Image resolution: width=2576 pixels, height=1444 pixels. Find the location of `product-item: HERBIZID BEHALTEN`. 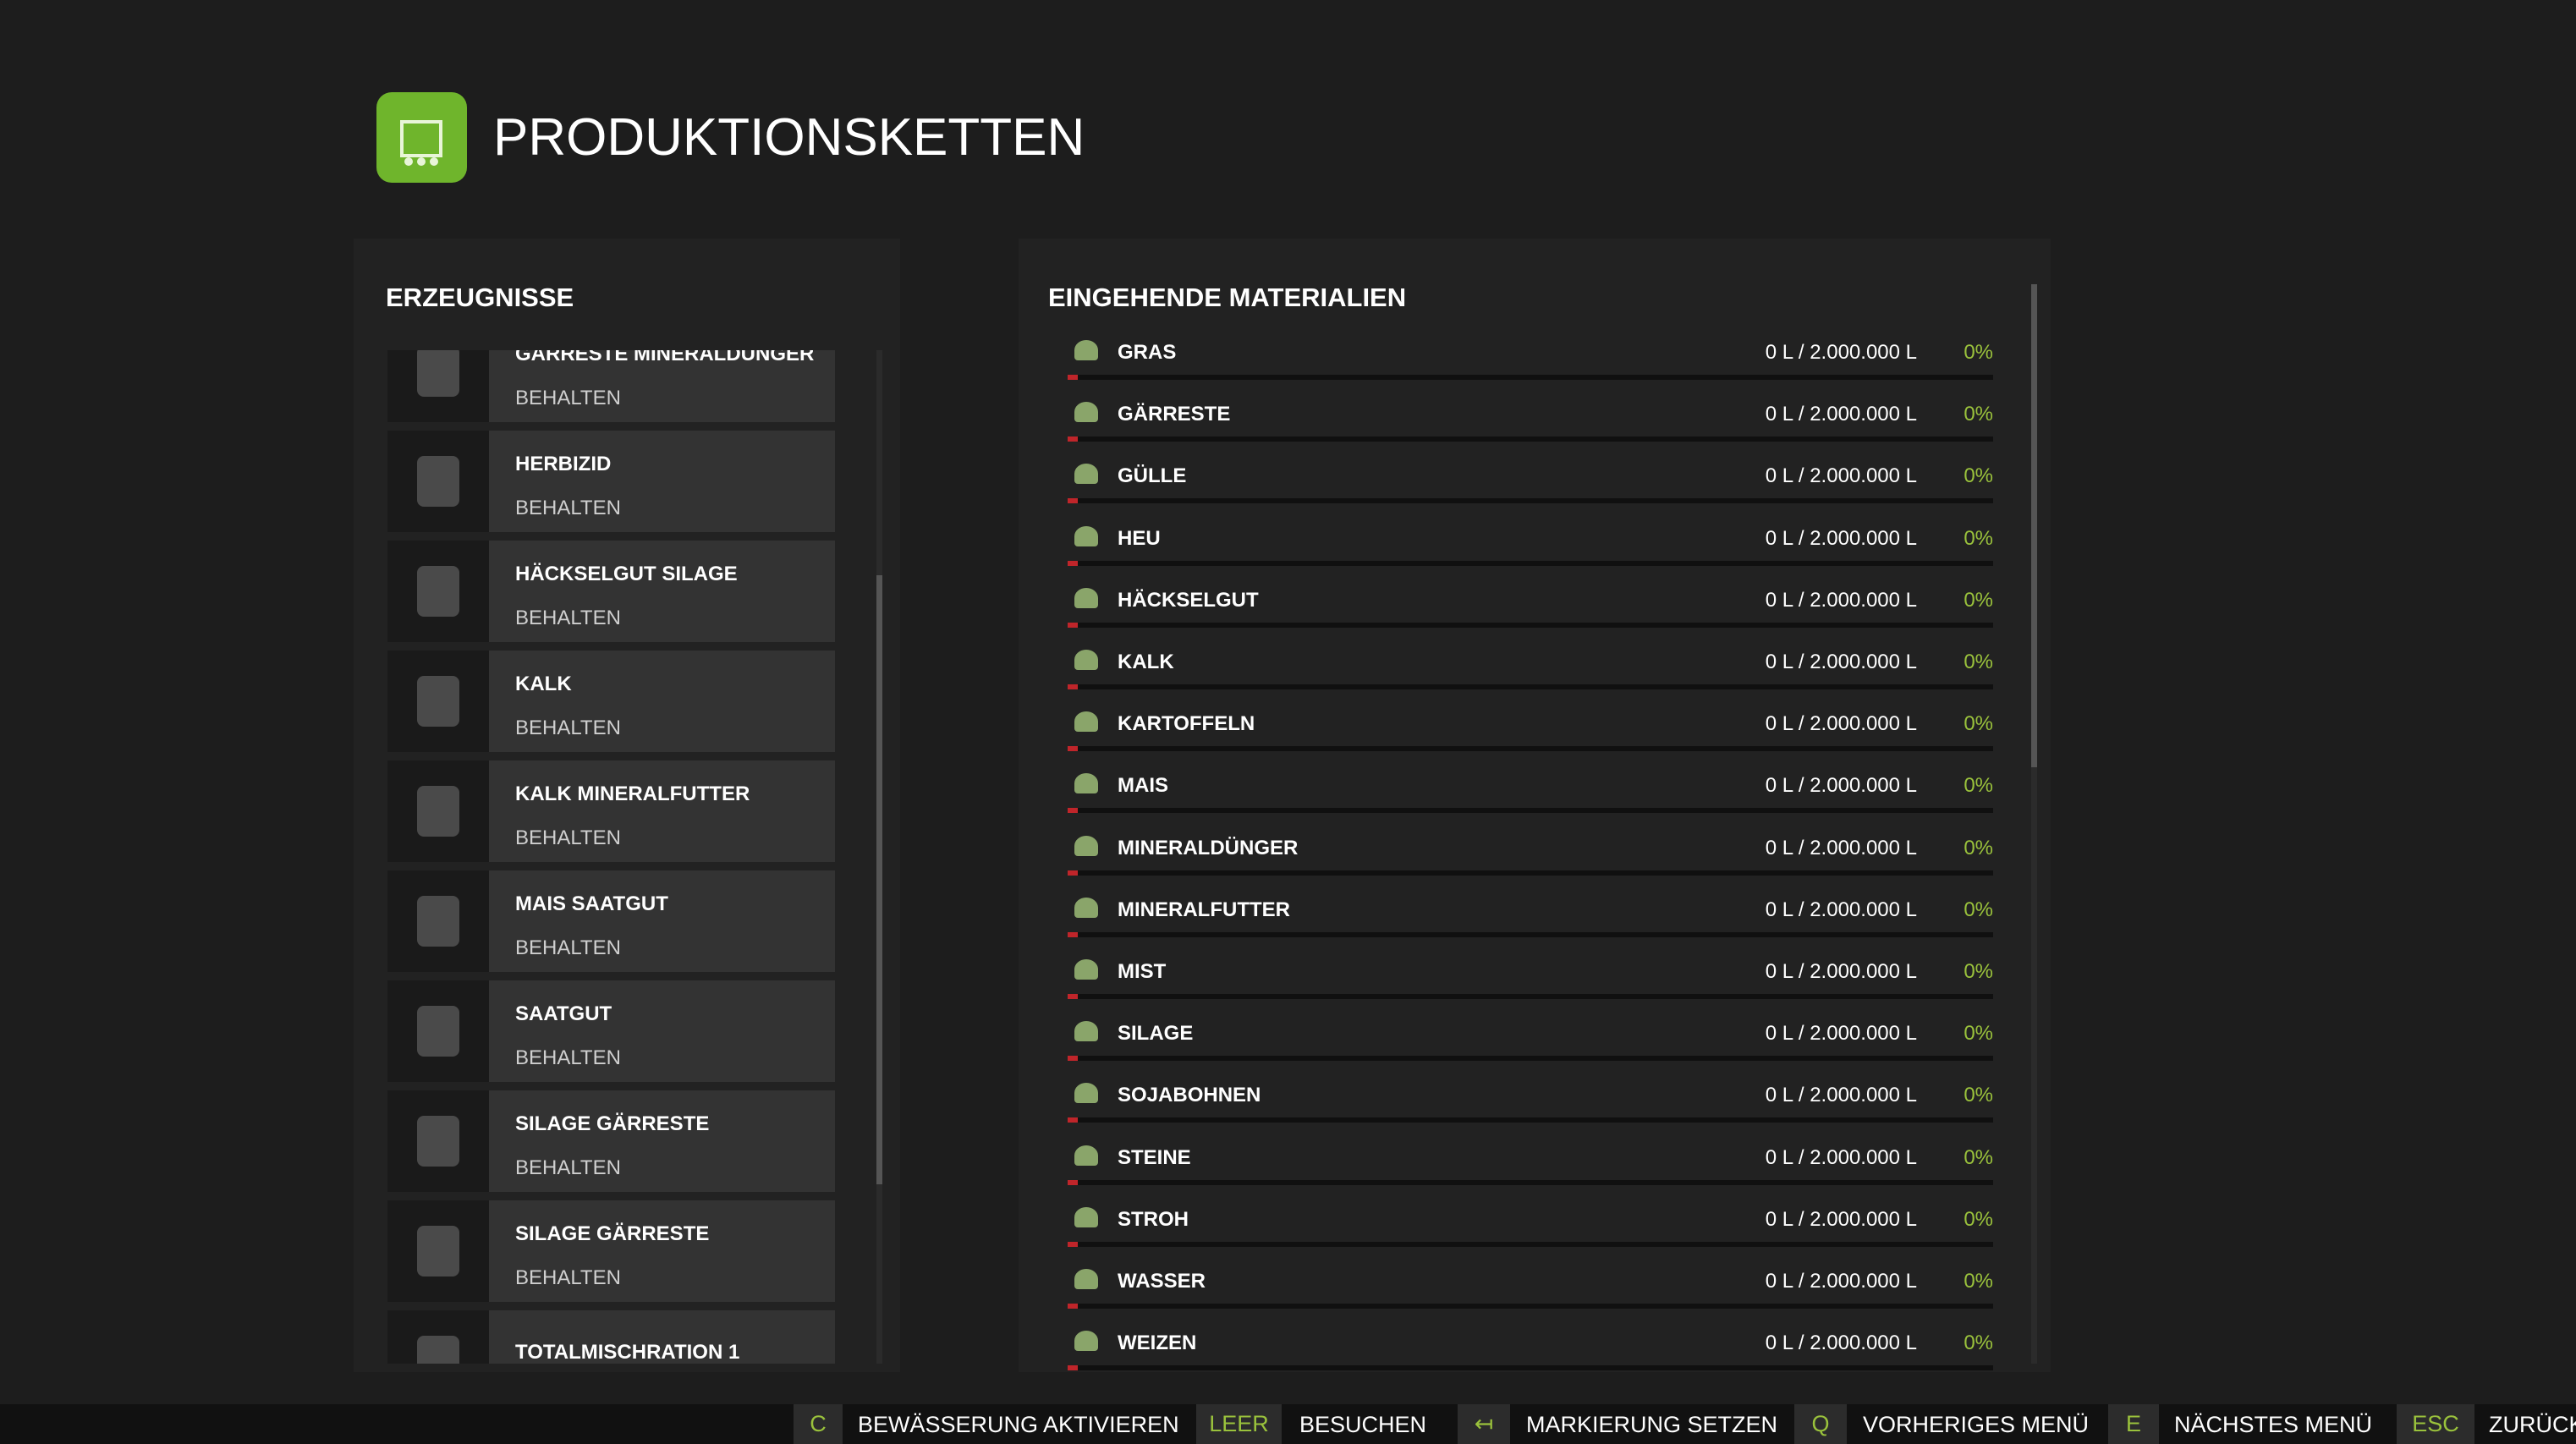

product-item: HERBIZID BEHALTEN is located at coordinates (611, 482).